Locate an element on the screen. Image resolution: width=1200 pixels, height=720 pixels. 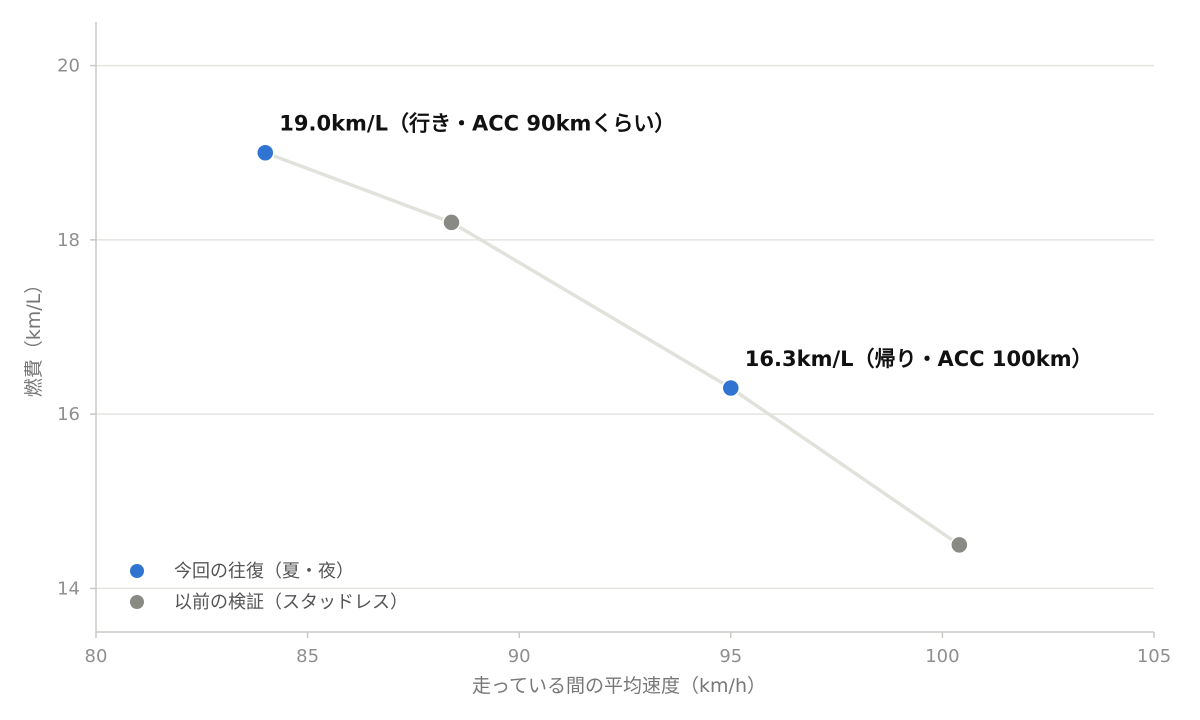
x-tick-label-95: 95 is located at coordinates (730, 656).